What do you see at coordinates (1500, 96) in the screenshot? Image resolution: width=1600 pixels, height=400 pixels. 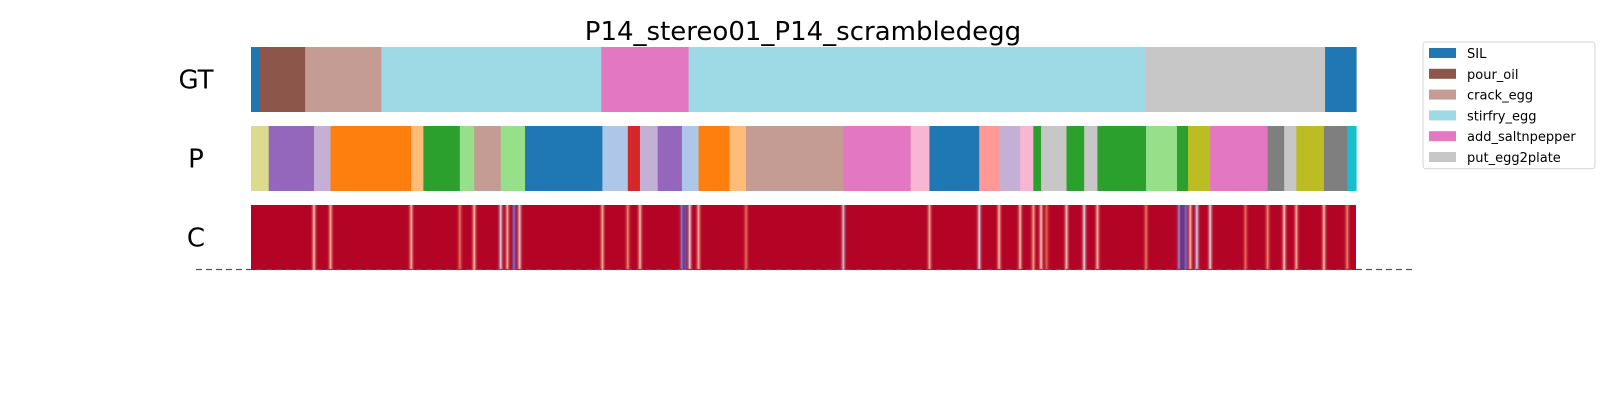 I see `legend-label: crack_egg` at bounding box center [1500, 96].